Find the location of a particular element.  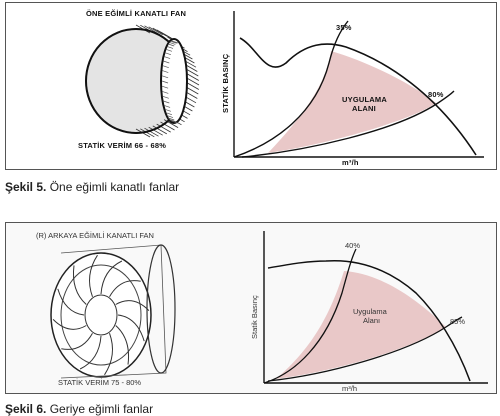

figure-5-x-axis-label: m³/h is located at coordinates (350, 162).